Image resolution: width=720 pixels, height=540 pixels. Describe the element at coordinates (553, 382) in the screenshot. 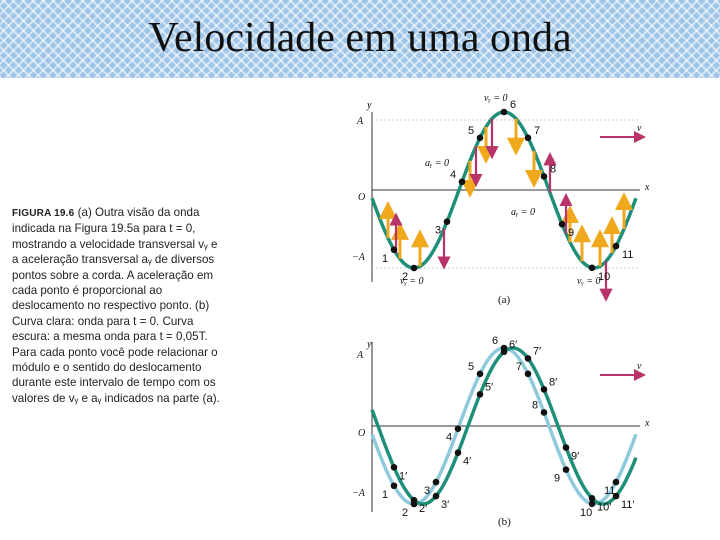

I see `point-label-b-prime-8: 8′` at that location.